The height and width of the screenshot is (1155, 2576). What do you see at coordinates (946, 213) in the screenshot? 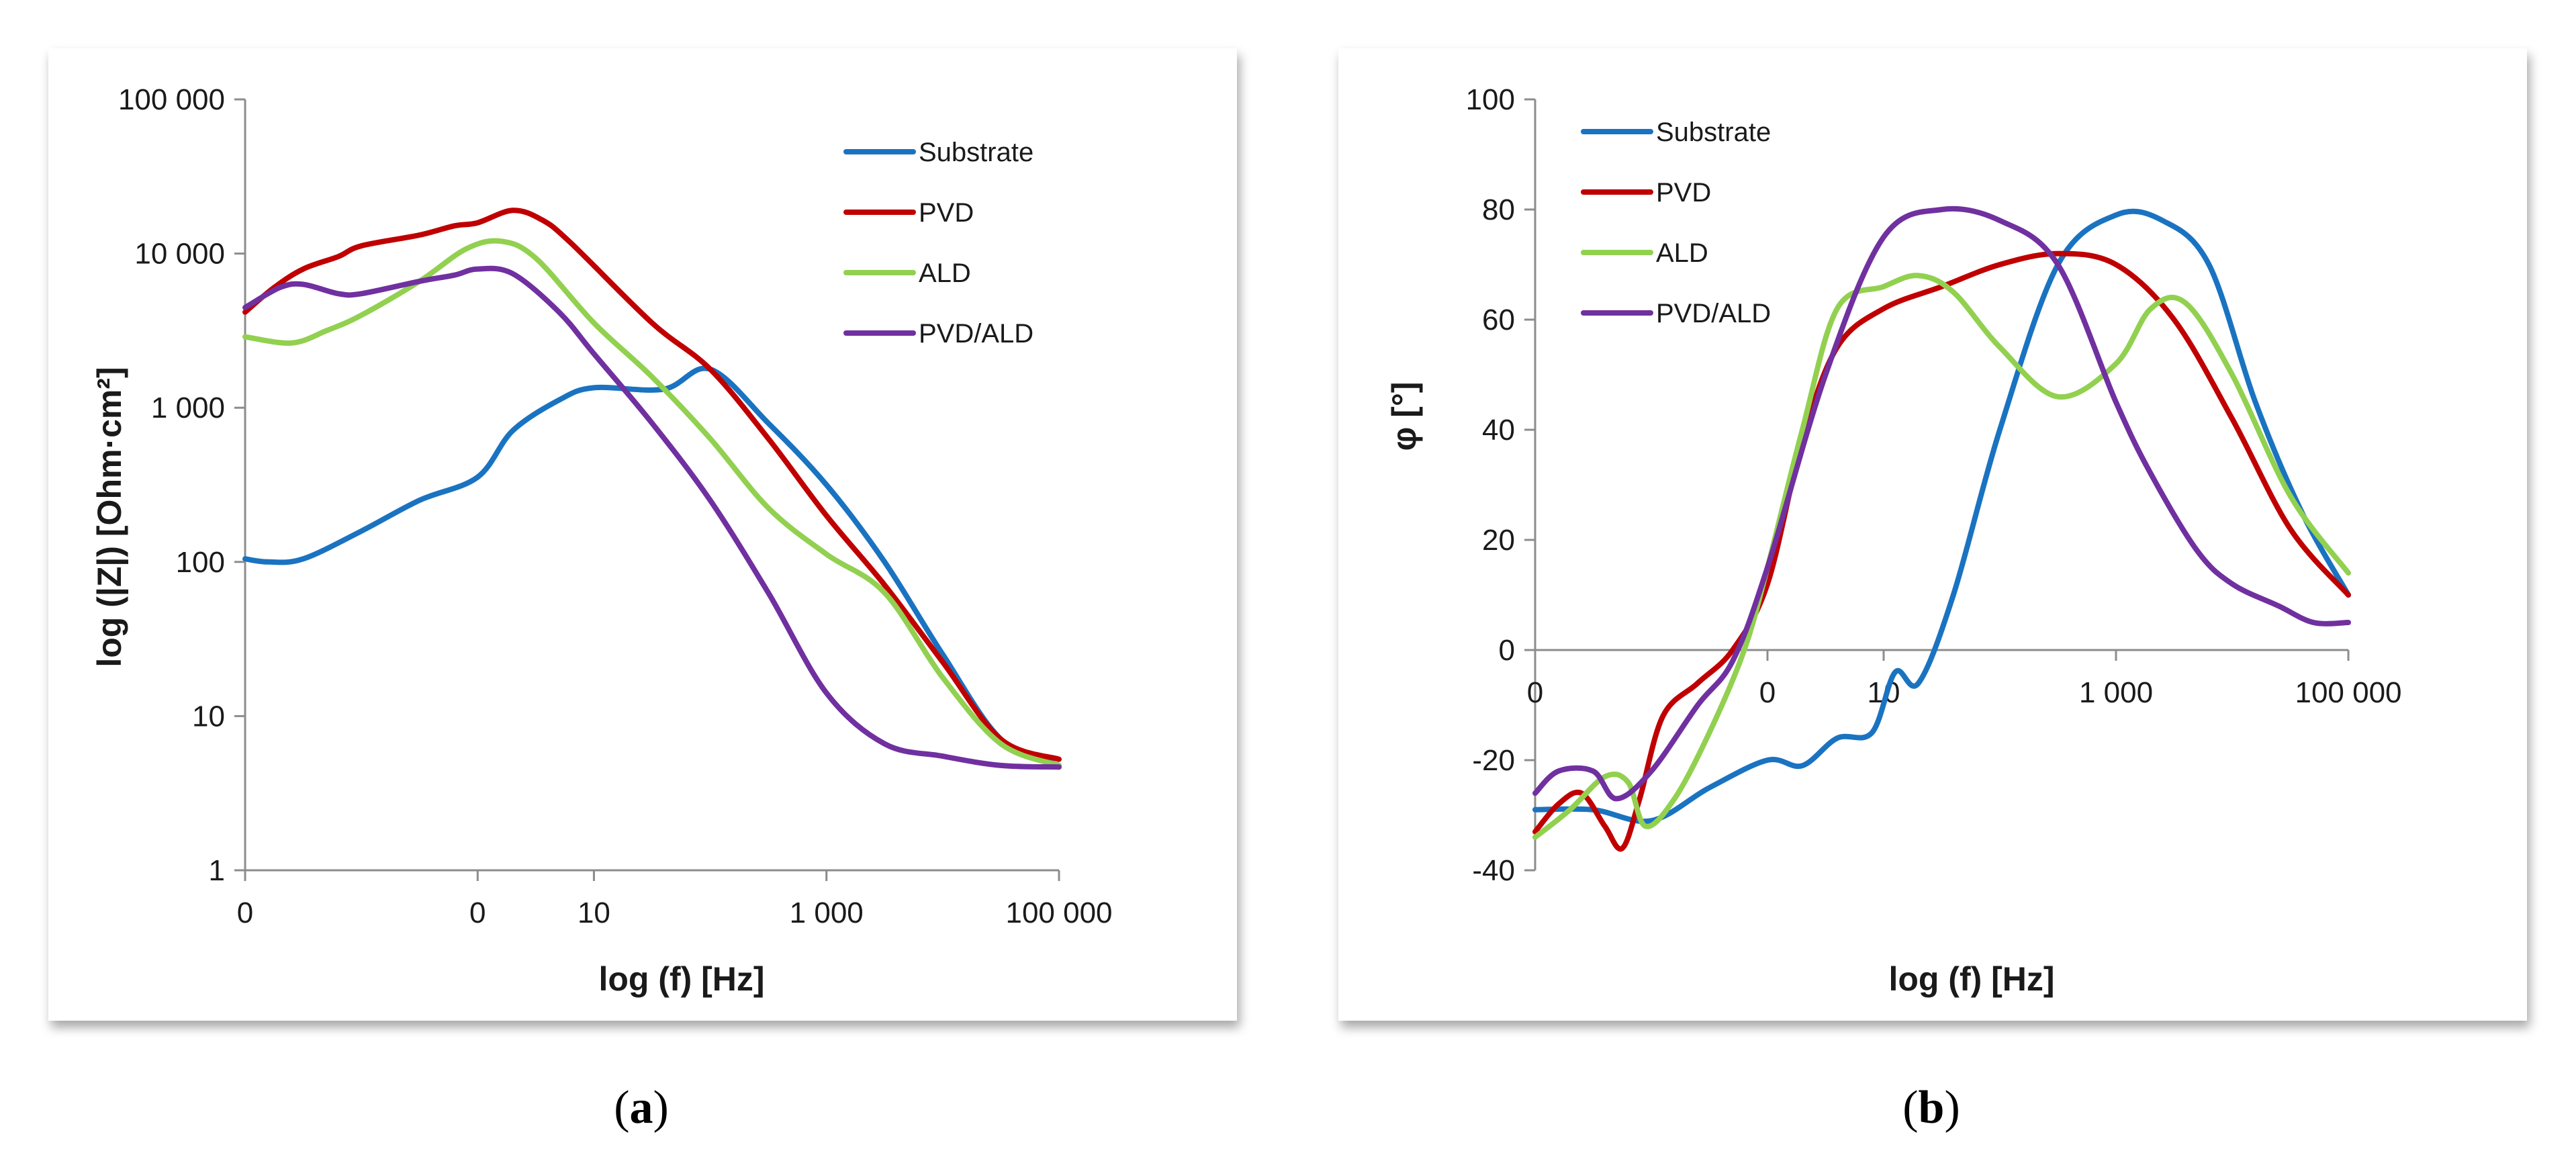
I see `chart-a-legend-label-pvd: PVD` at bounding box center [946, 213].